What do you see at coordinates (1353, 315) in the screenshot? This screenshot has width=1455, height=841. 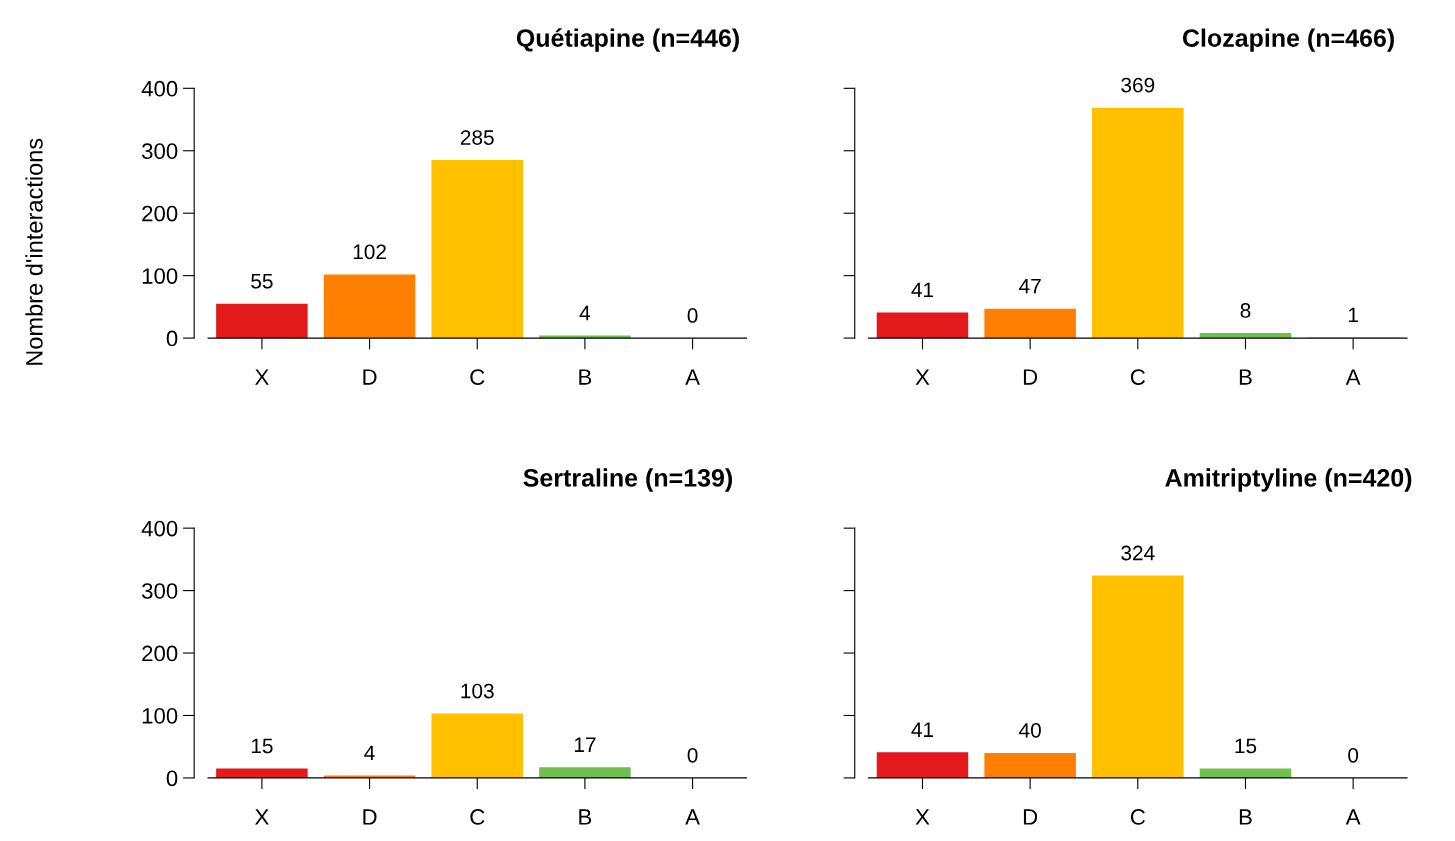 I see `data-label: 1` at bounding box center [1353, 315].